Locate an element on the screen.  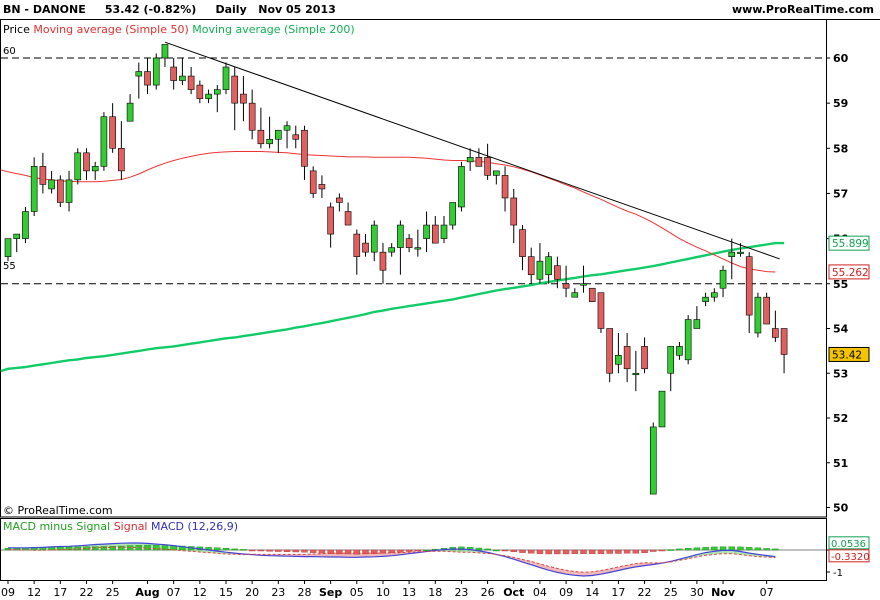
x-axis-tick-label: 26 is located at coordinates (488, 592).